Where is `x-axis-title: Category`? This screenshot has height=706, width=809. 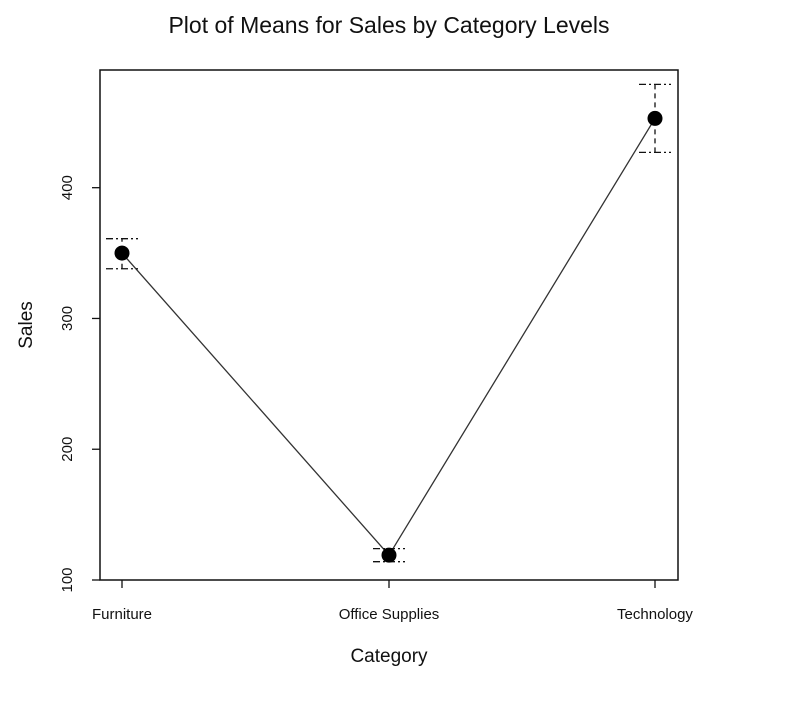
x-axis-title: Category is located at coordinates (389, 656).